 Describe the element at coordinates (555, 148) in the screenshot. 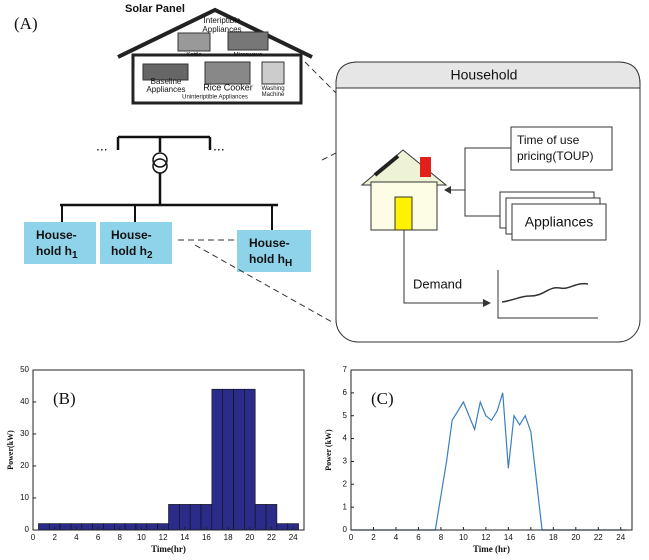

I see `toup-label: Time of use pricing(TOUP)` at that location.